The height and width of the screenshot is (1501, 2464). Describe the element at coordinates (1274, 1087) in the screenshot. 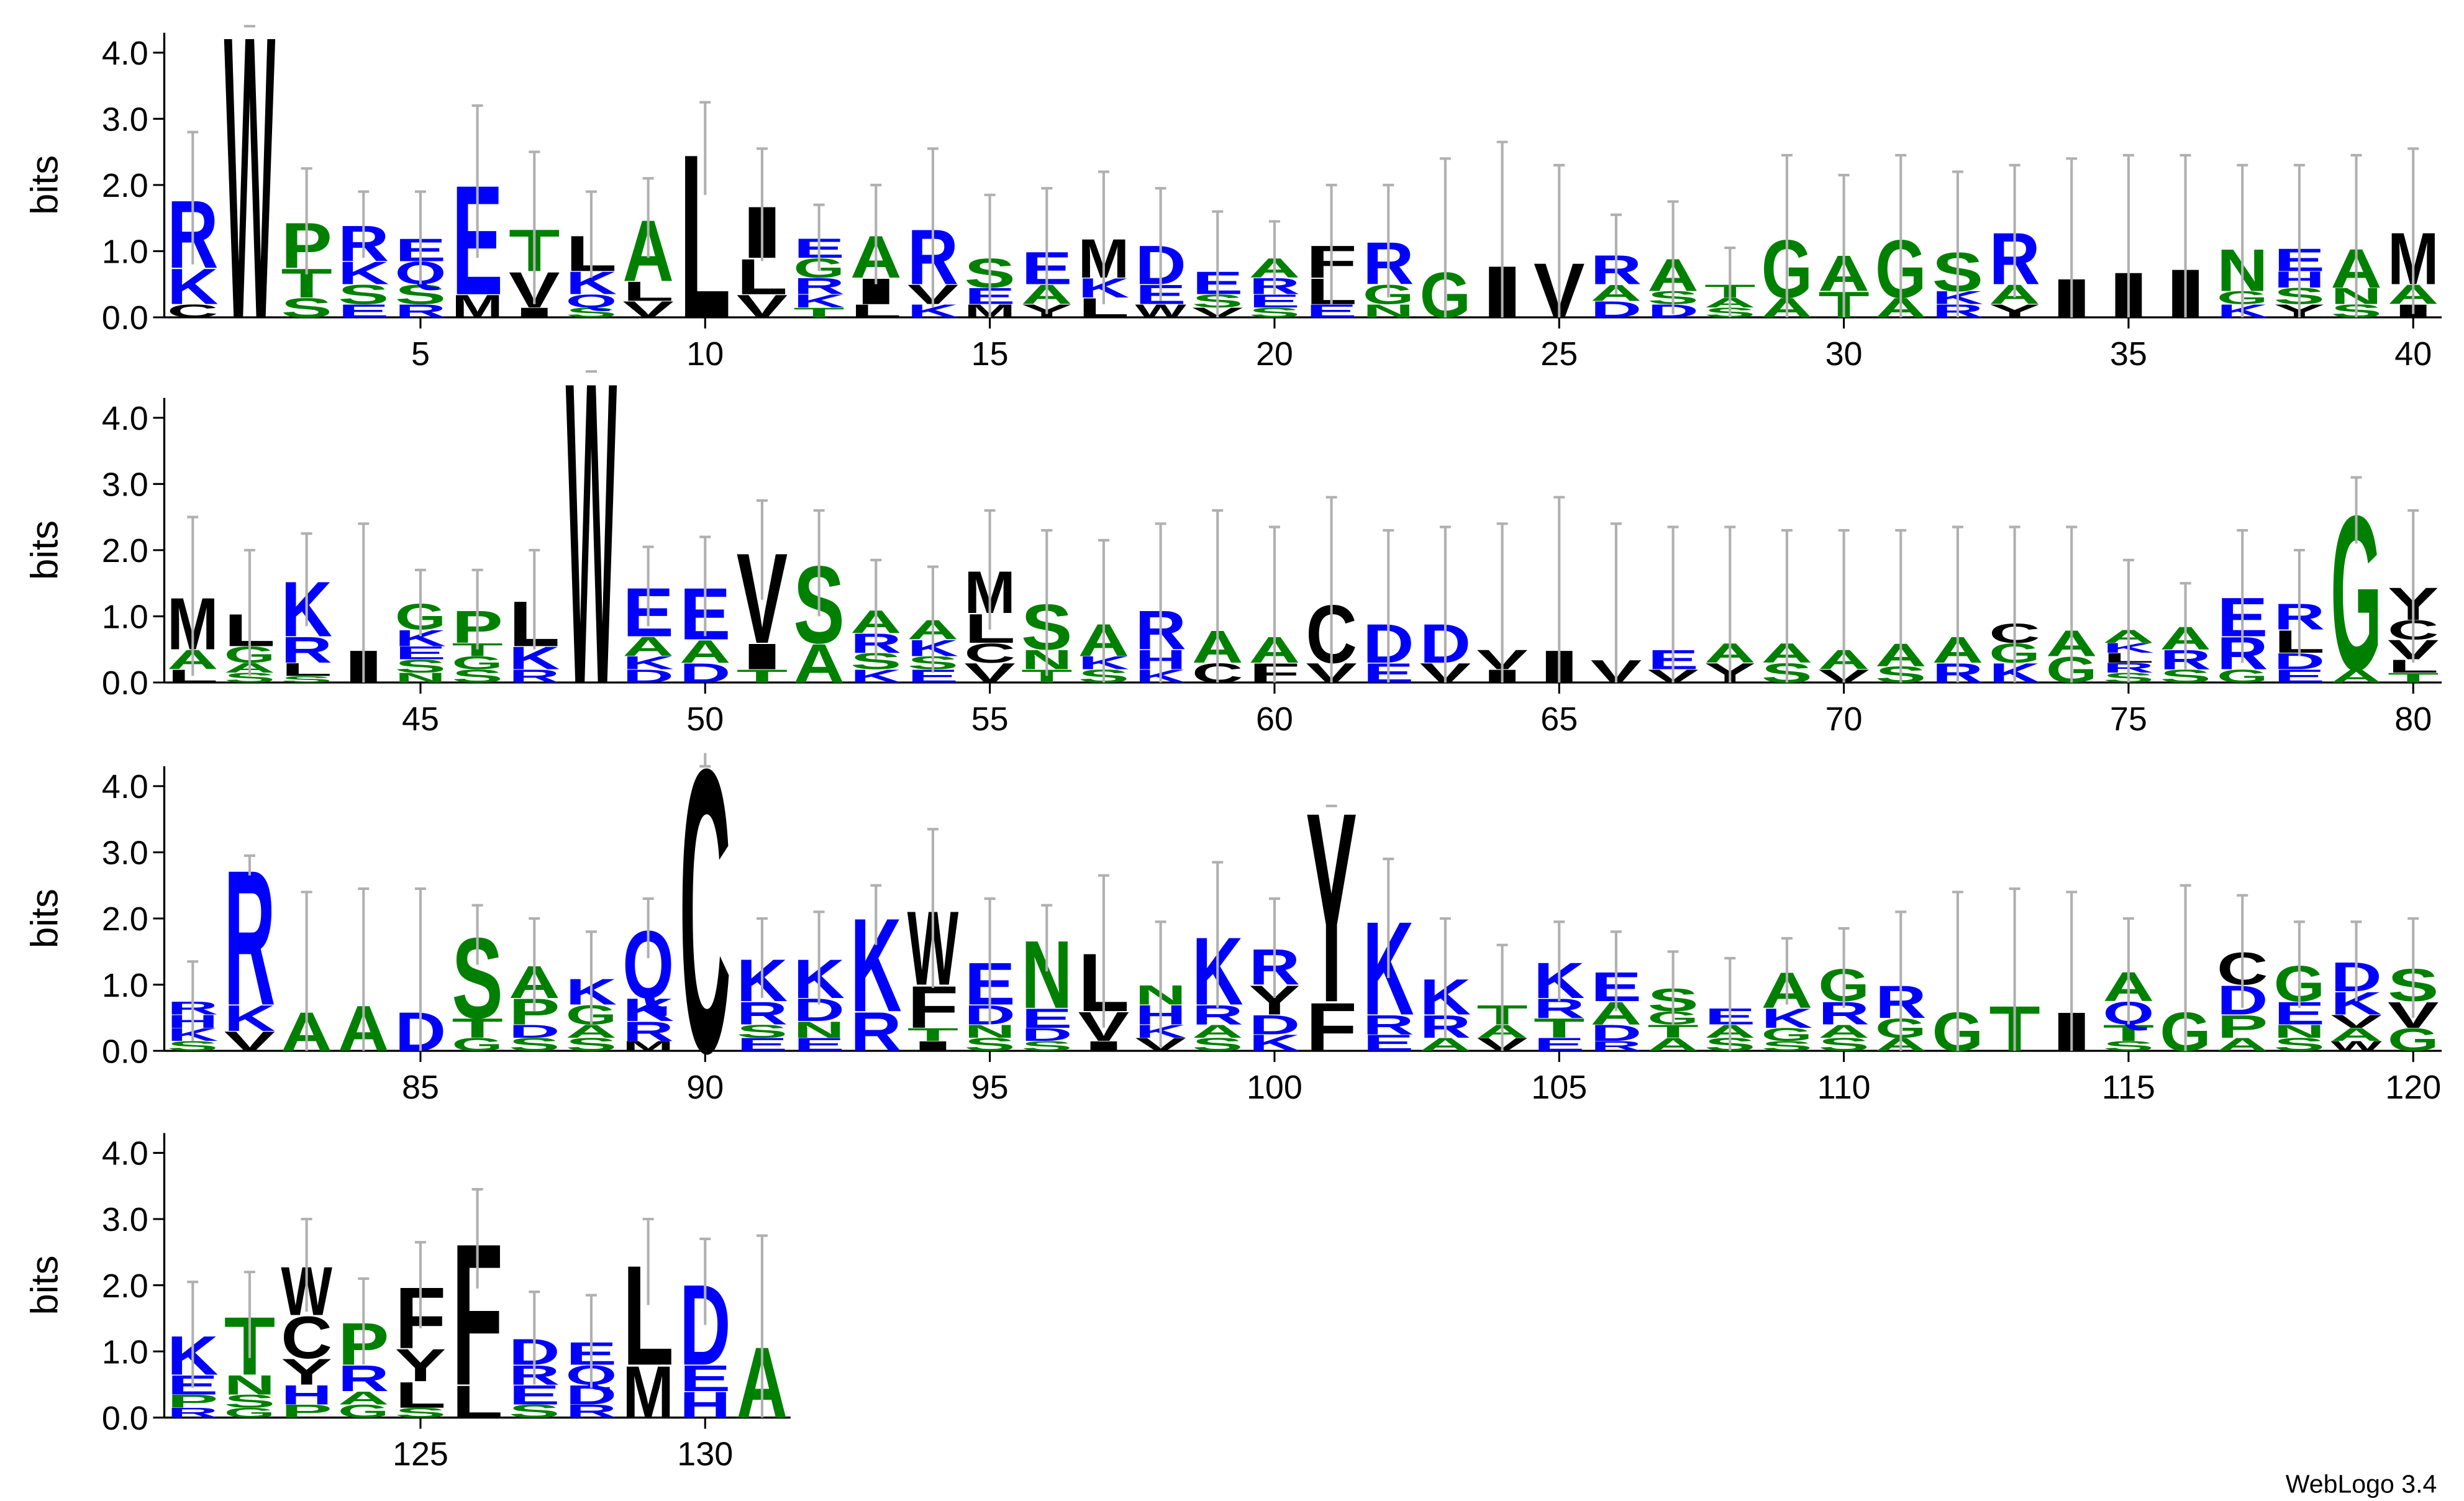

I see `x-tick-label: 100` at that location.